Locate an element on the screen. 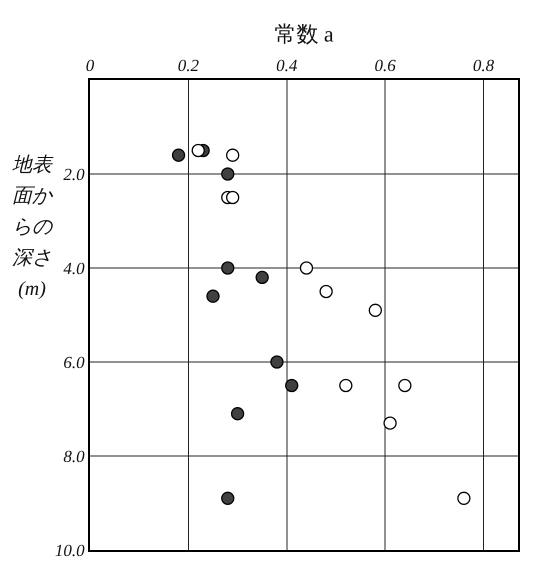 The height and width of the screenshot is (566, 536). x-axis-title: 常数 a is located at coordinates (304, 34).